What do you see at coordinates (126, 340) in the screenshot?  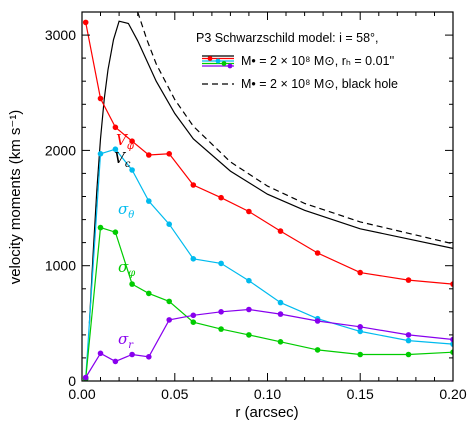 I see `label-sigma-r: σr` at bounding box center [126, 340].